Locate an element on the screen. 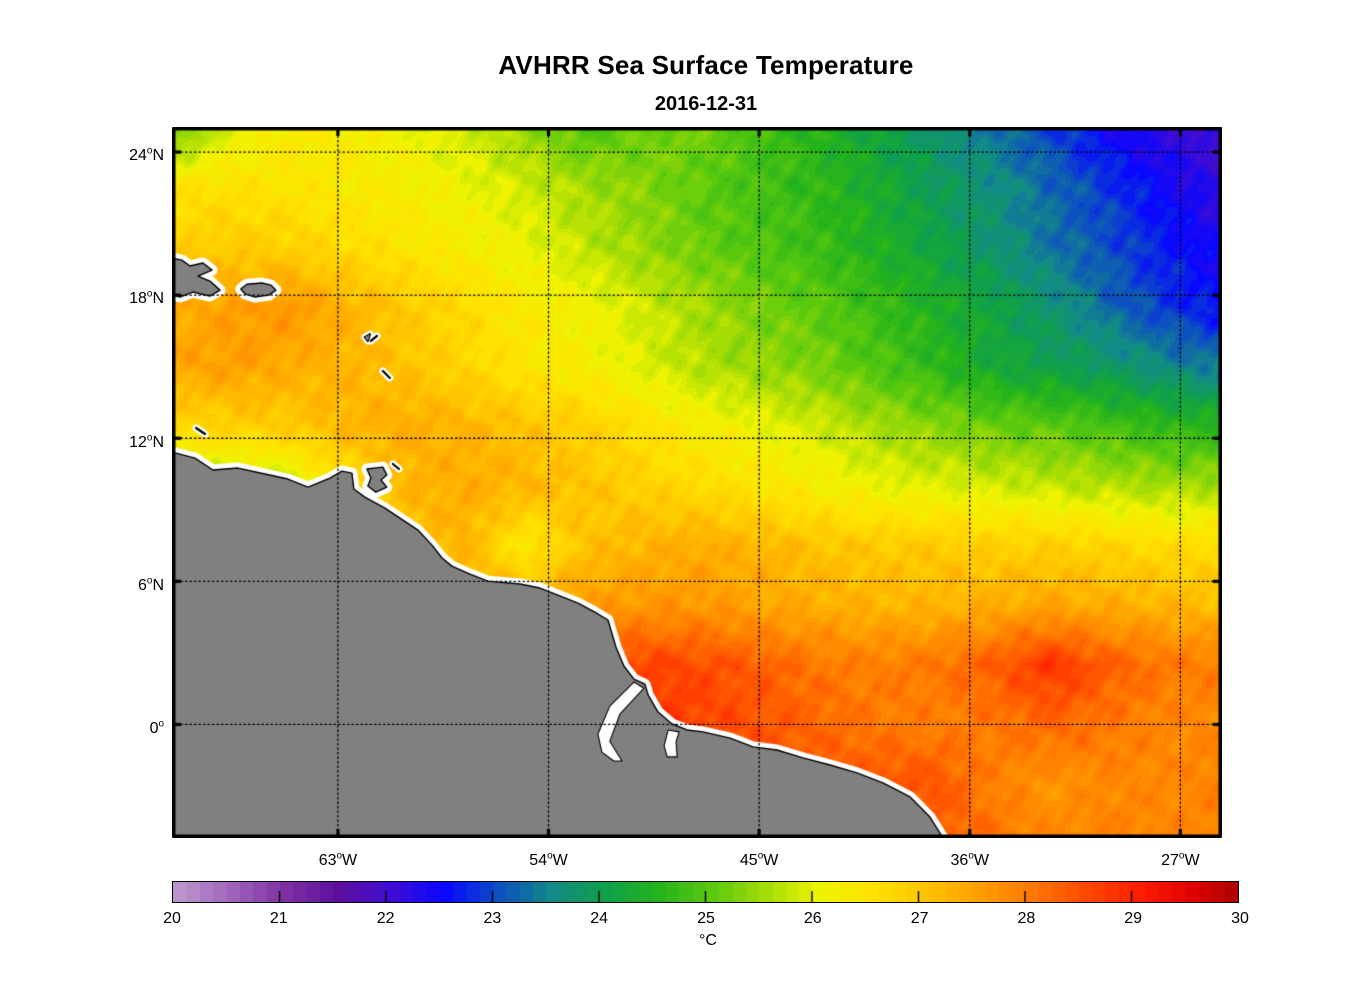 The image size is (1356, 1000). colorbar-tick-label: 30 is located at coordinates (1240, 918).